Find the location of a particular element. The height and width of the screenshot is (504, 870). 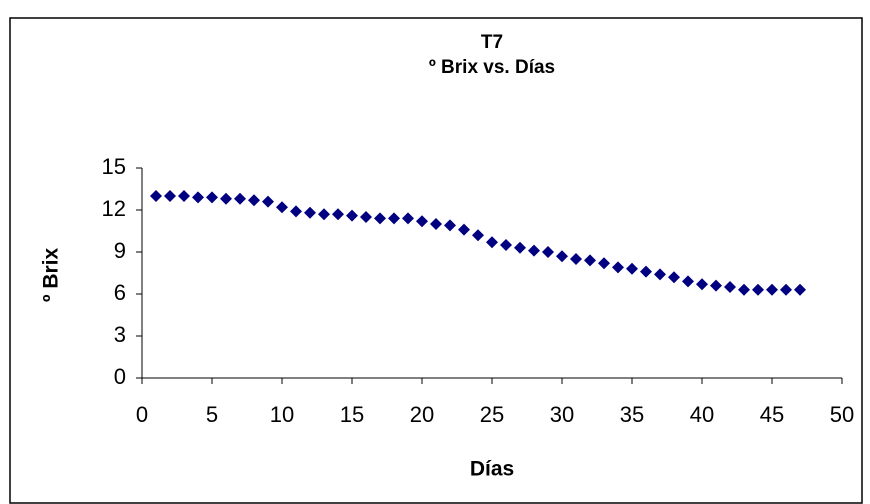

x-tick-label: 10 is located at coordinates (282, 414).